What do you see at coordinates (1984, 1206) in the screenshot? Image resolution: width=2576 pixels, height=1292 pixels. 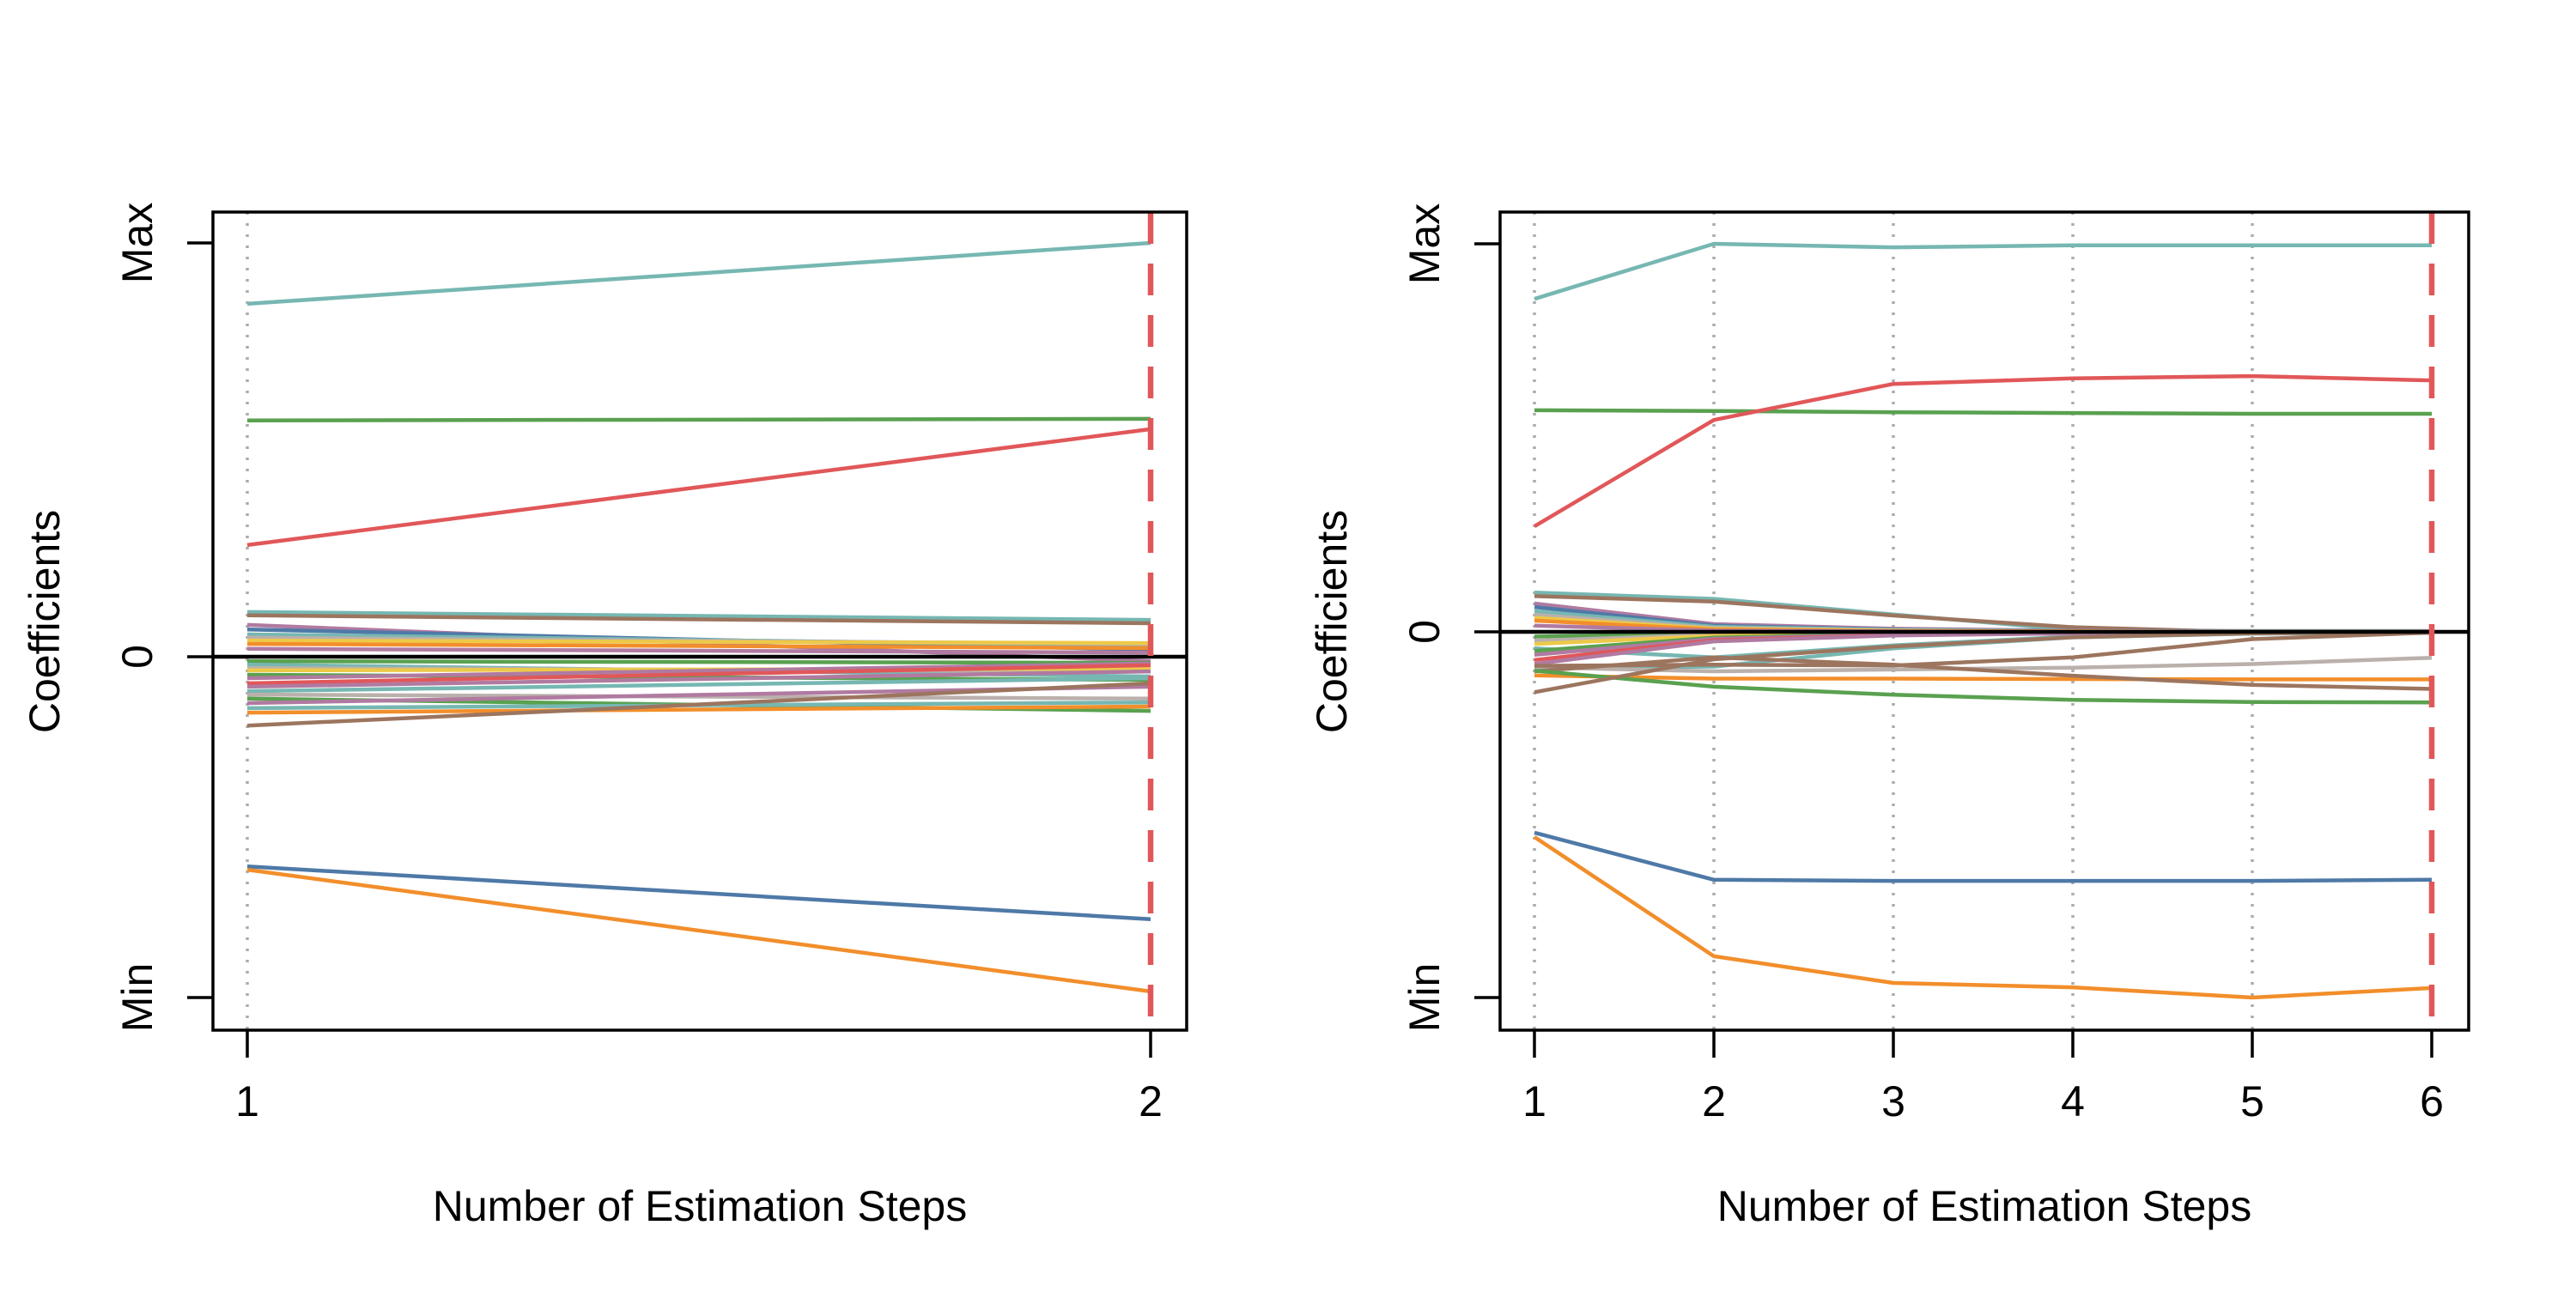 I see `right-x-axis-title: Number of Estimation Steps` at bounding box center [1984, 1206].